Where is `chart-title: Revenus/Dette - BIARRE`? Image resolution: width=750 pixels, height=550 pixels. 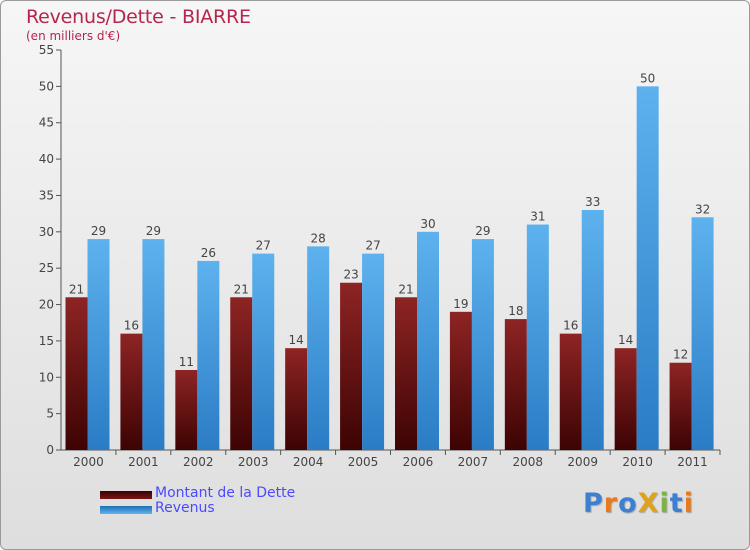 chart-title: Revenus/Dette - BIARRE is located at coordinates (138, 17).